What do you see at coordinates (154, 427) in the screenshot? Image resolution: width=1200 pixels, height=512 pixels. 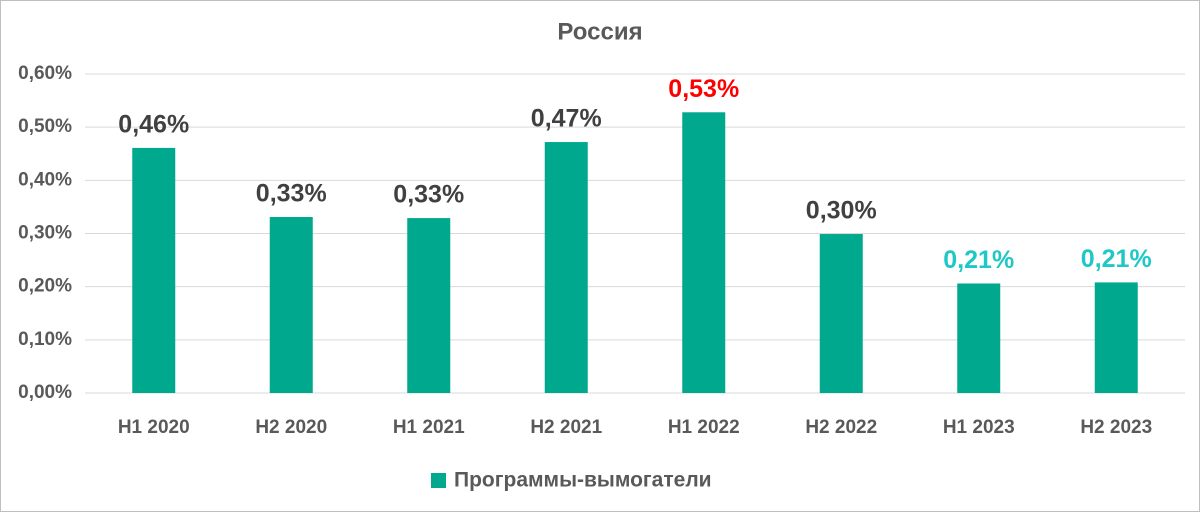 I see `x-tick-label: H1 2020` at bounding box center [154, 427].